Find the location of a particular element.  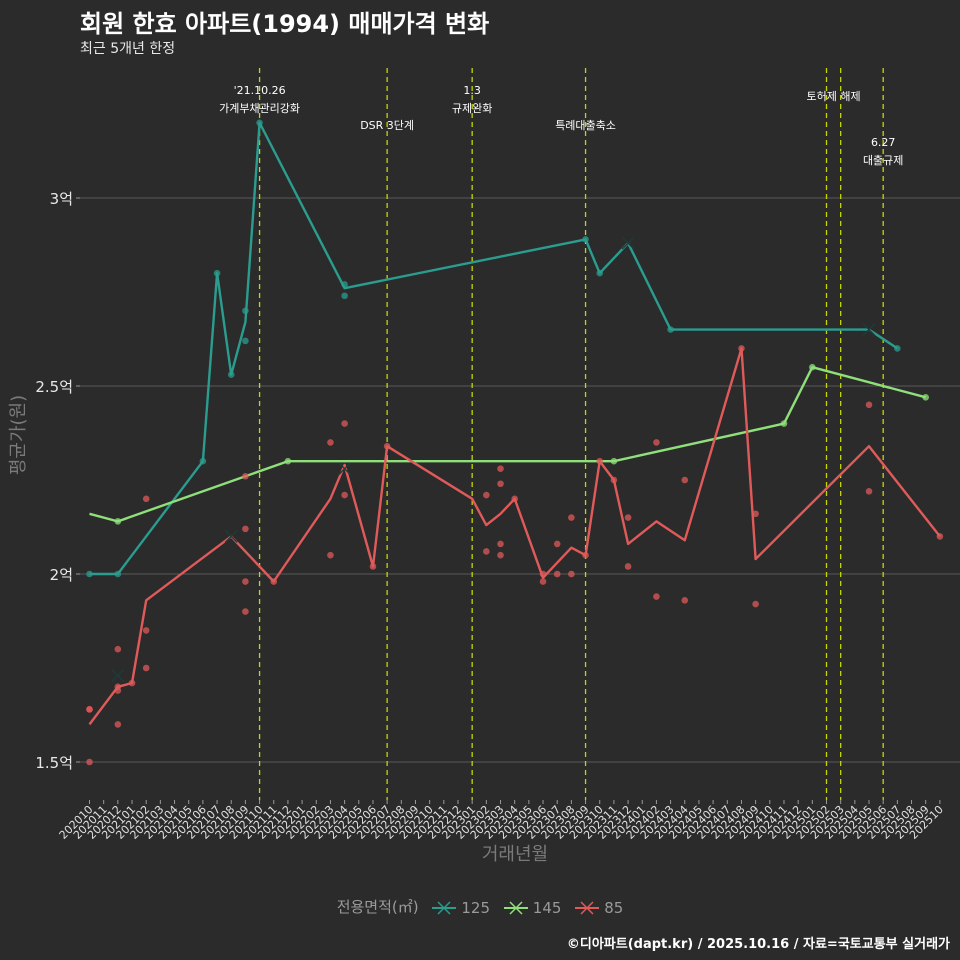

y-tick-label: 3억 is located at coordinates (61, 199).